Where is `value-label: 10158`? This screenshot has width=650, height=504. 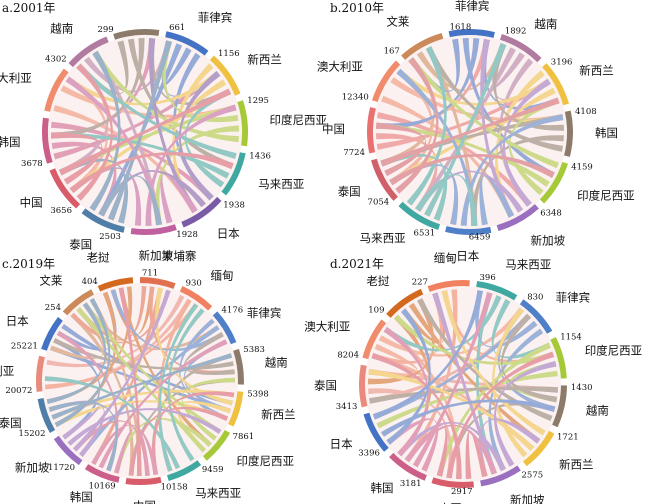
value-label: 10158 is located at coordinates (174, 488).